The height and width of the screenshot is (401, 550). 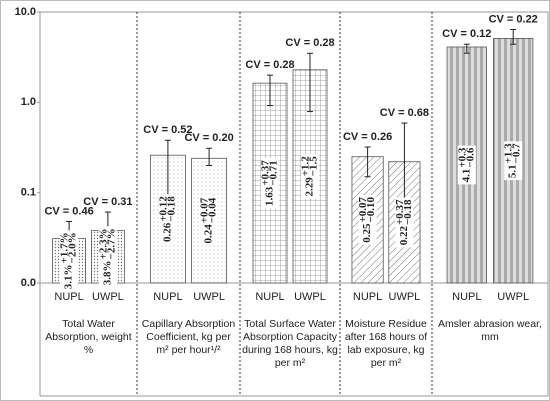 I want to click on value-label: 0.22+0.37−0.18, so click(x=404, y=222).